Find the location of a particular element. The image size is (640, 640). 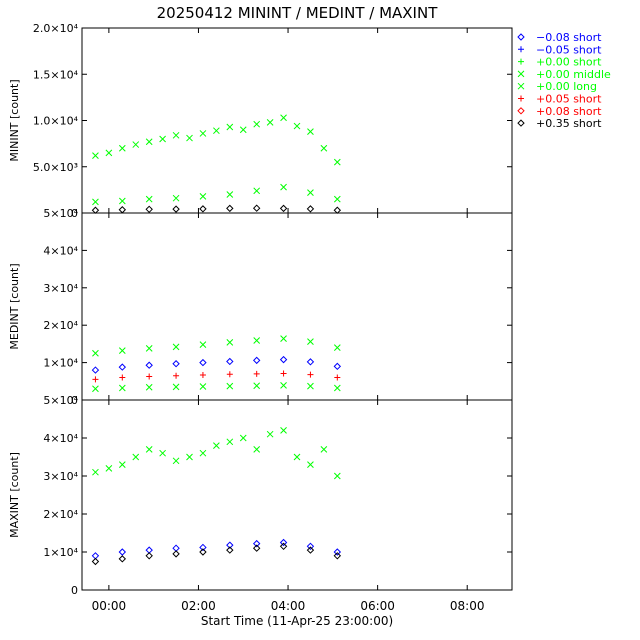

y-tick-label: 5.0×10³ is located at coordinates (55, 167).